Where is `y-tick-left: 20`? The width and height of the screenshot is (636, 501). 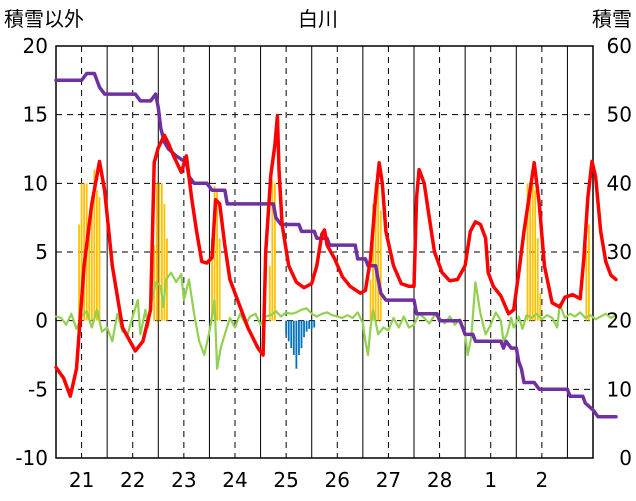 y-tick-left: 20 is located at coordinates (35, 46).